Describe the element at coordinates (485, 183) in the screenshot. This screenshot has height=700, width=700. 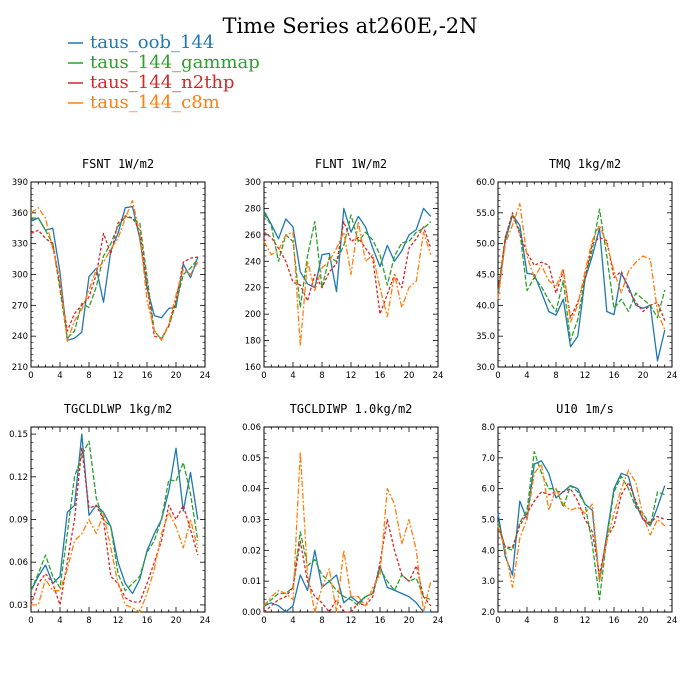
I see `y-tick-label: 60.0` at that location.